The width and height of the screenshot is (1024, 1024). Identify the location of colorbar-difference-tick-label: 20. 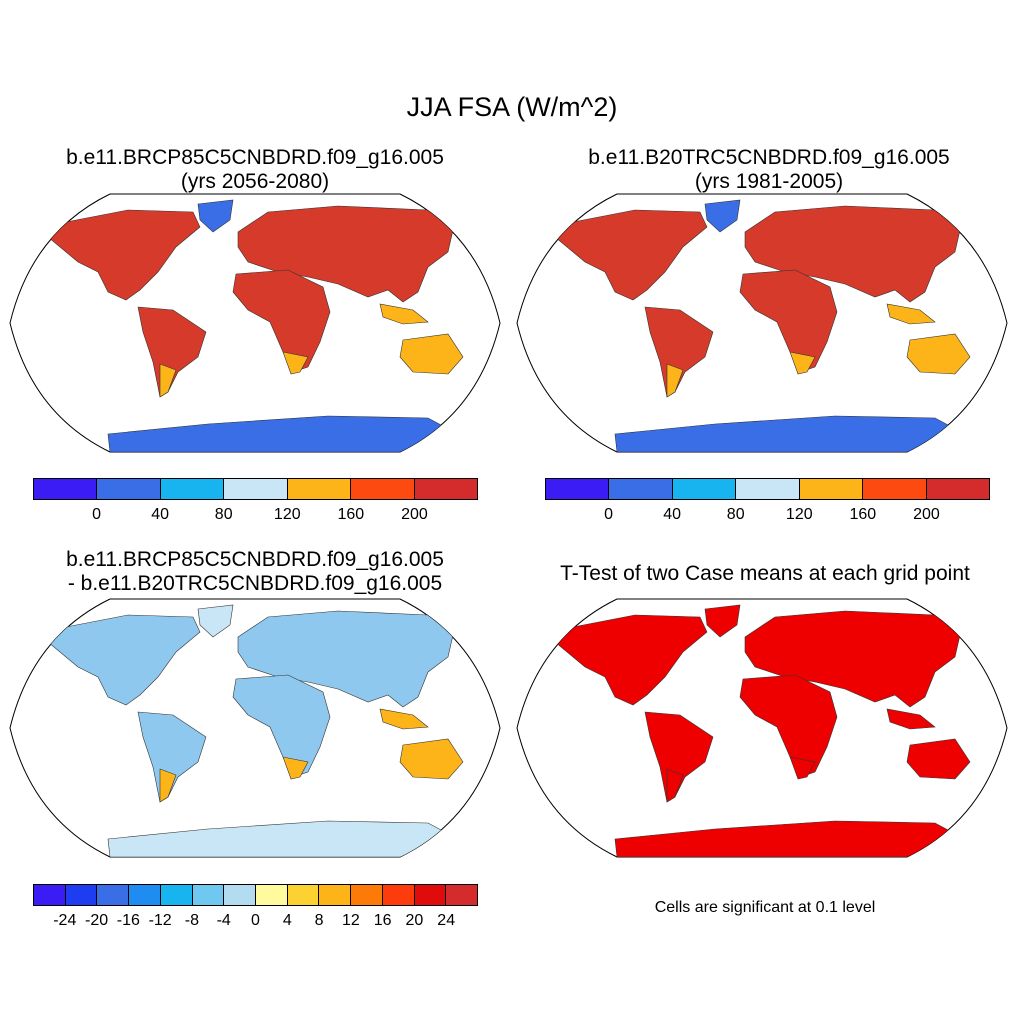
(414, 920).